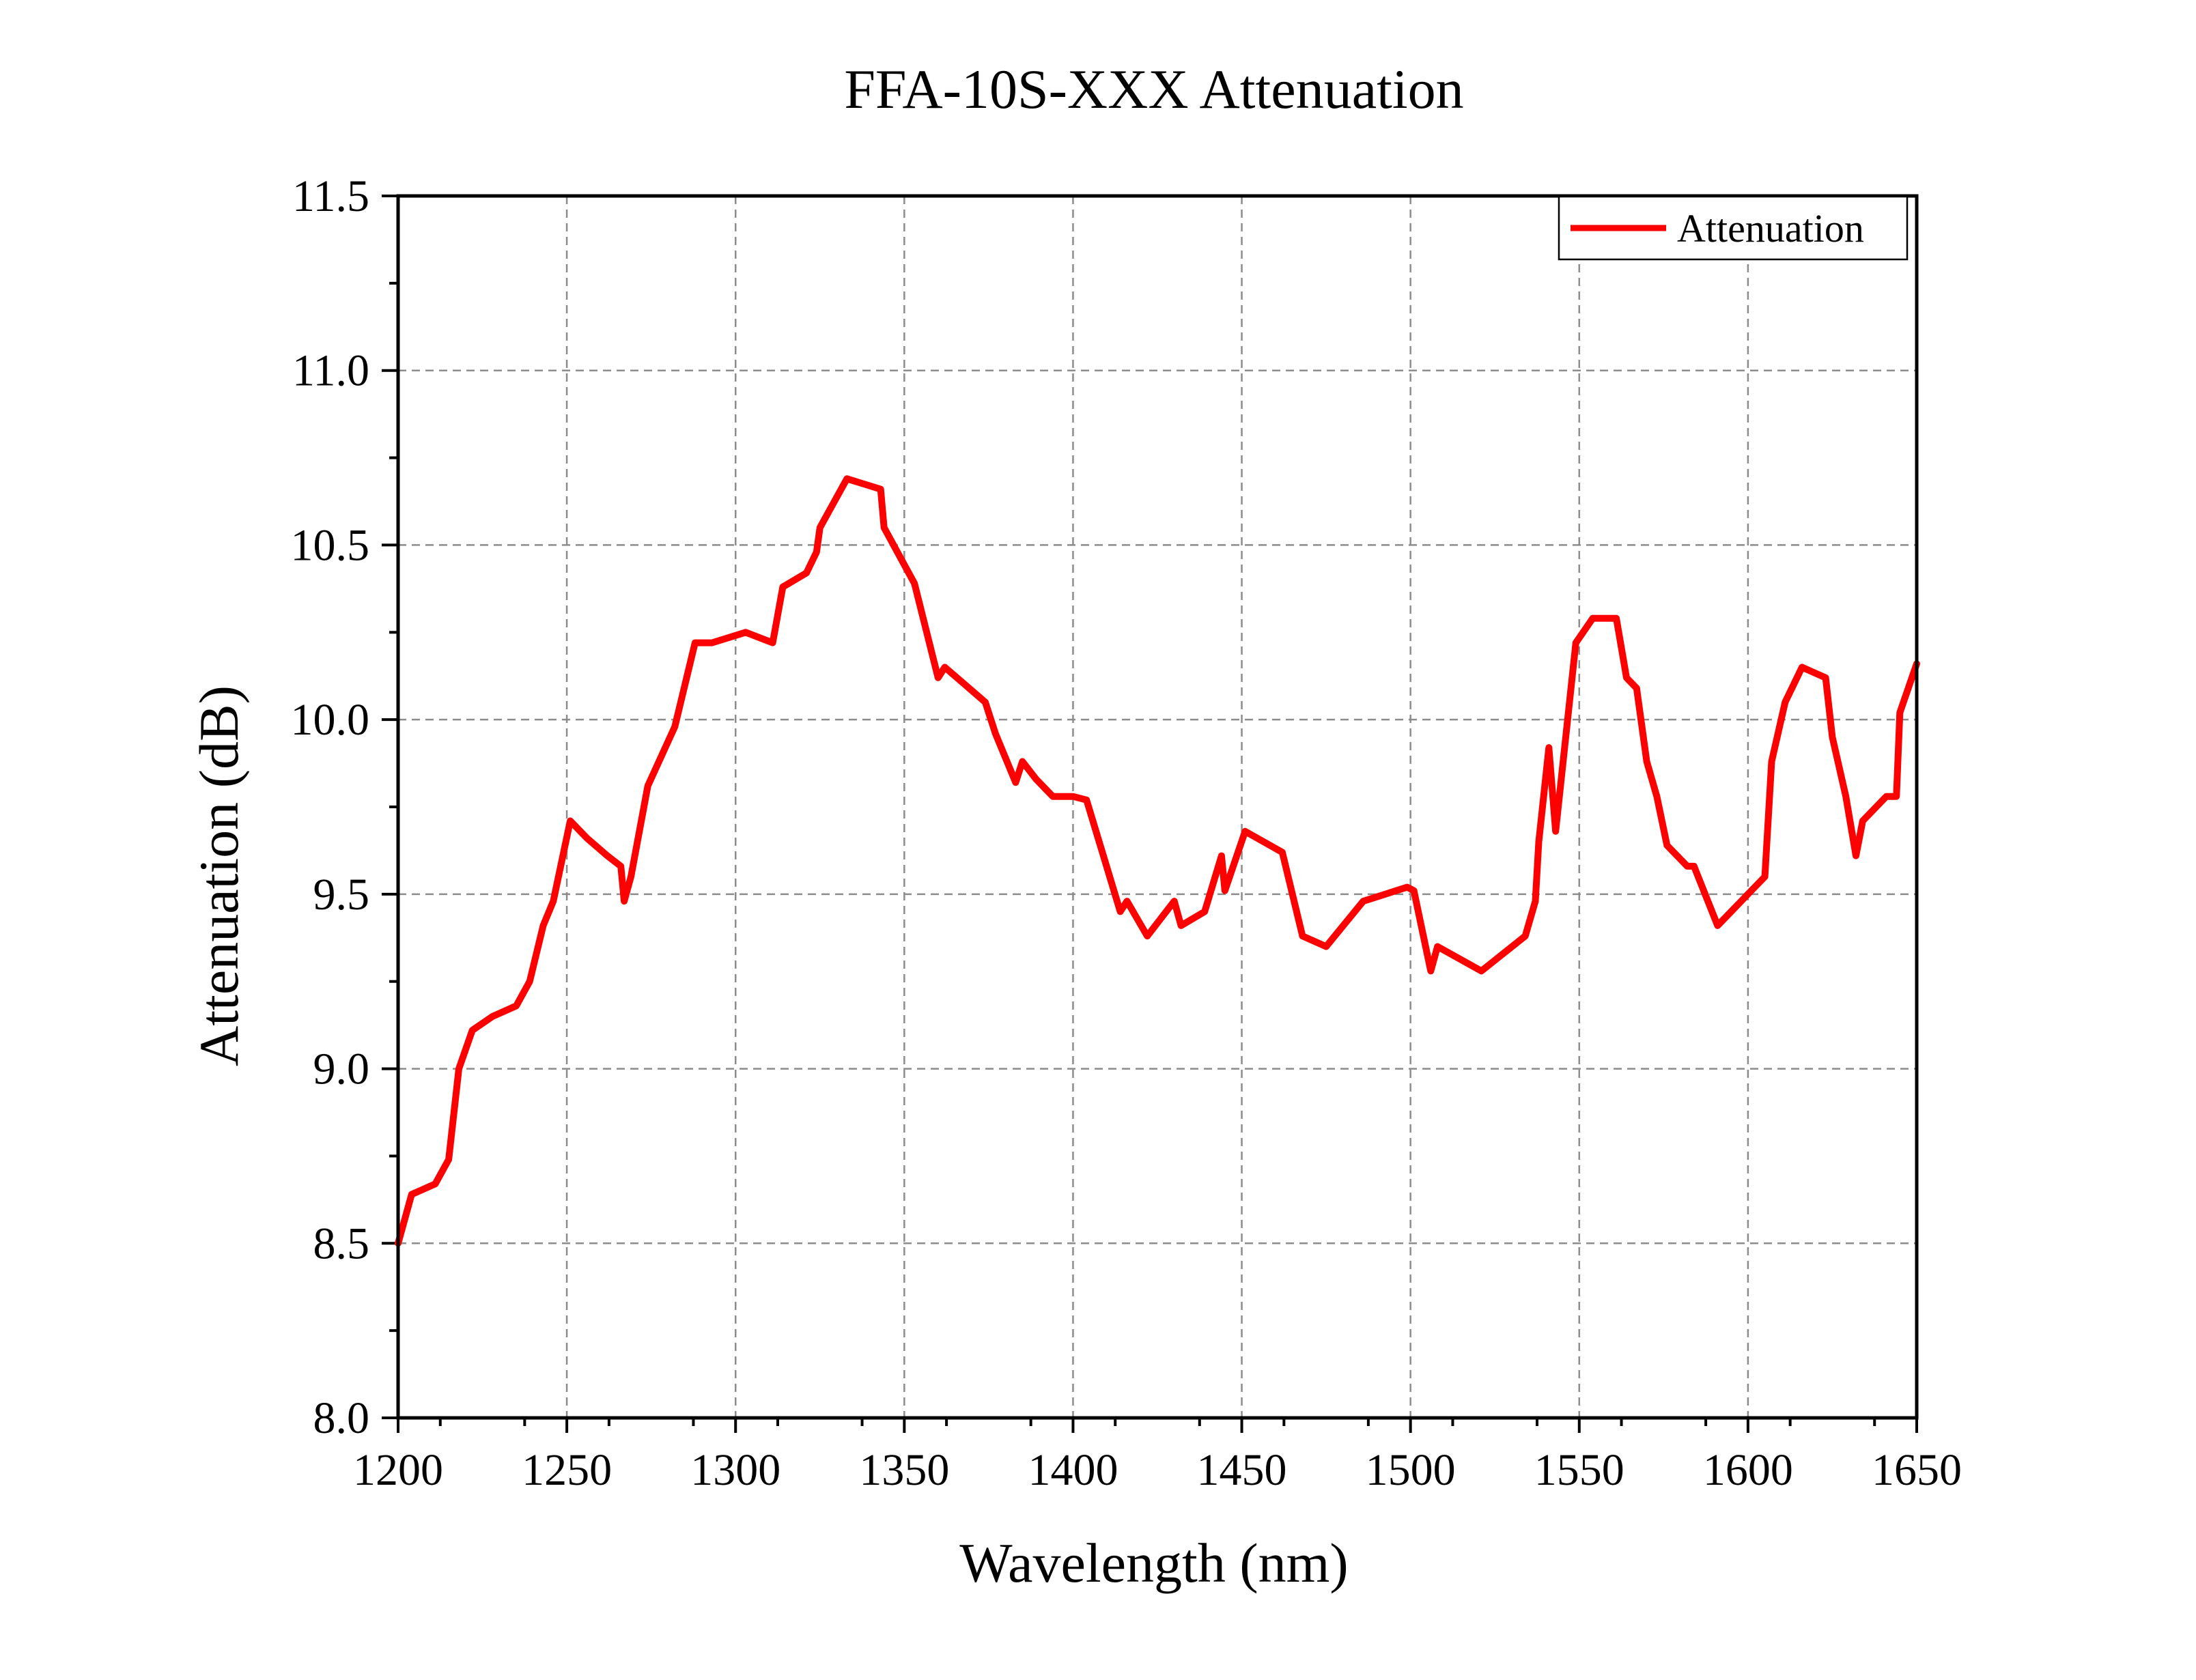 This screenshot has height=1680, width=2196. What do you see at coordinates (341, 895) in the screenshot?
I see `y-tick-label: 9.5` at bounding box center [341, 895].